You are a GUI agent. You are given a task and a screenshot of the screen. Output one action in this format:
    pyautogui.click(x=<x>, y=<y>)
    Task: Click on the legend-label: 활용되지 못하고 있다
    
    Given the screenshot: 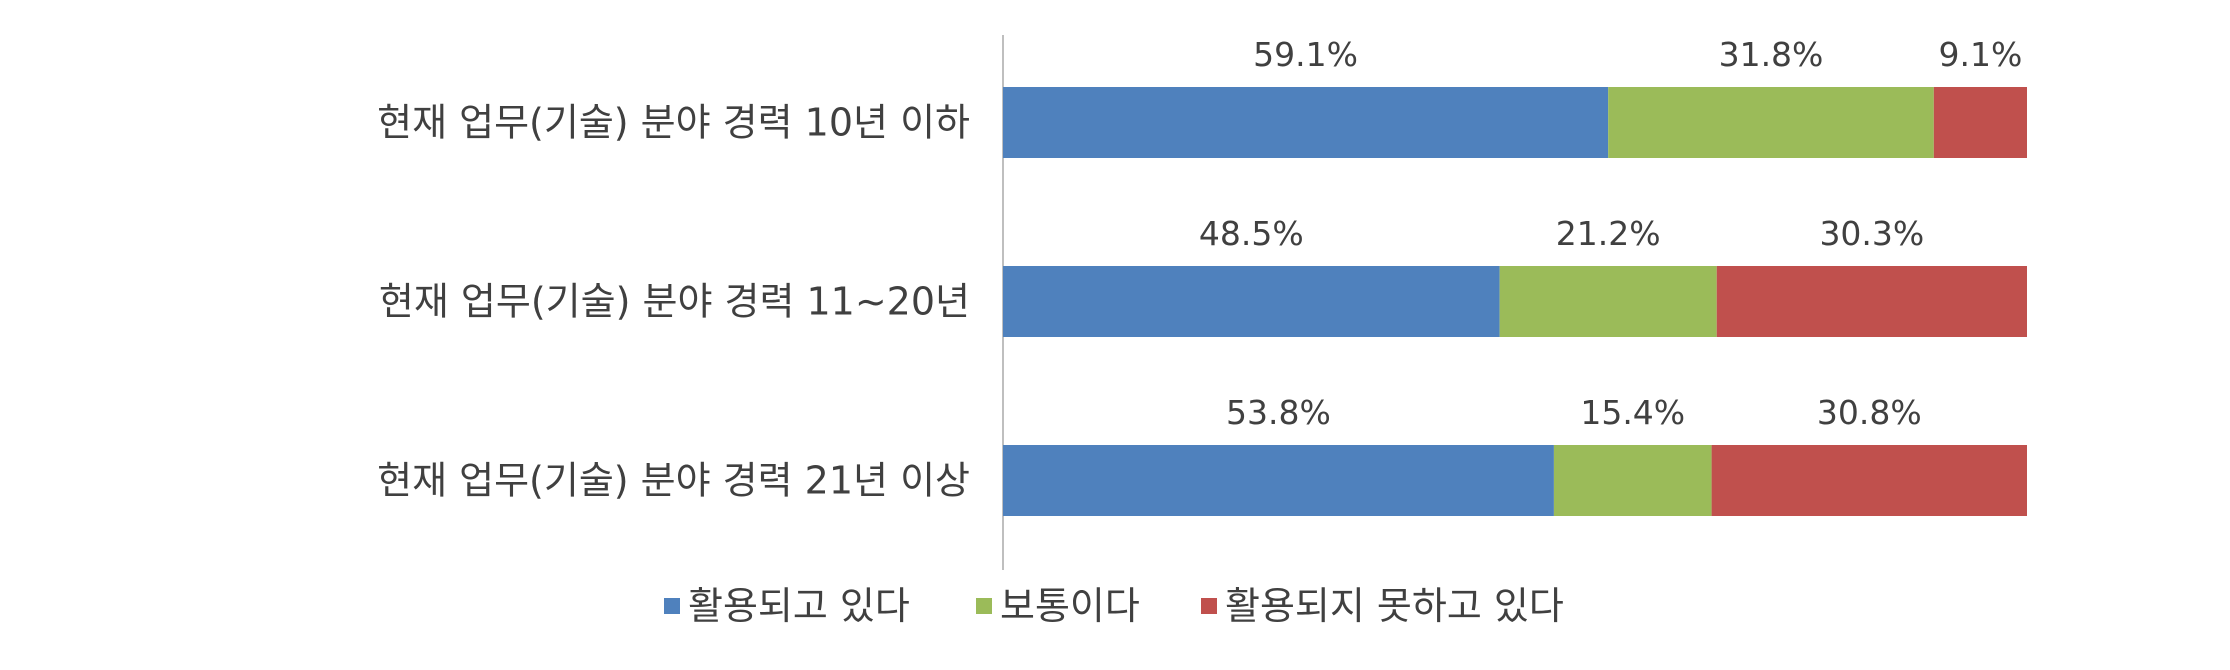 What is the action you would take?
    pyautogui.click(x=1394, y=606)
    